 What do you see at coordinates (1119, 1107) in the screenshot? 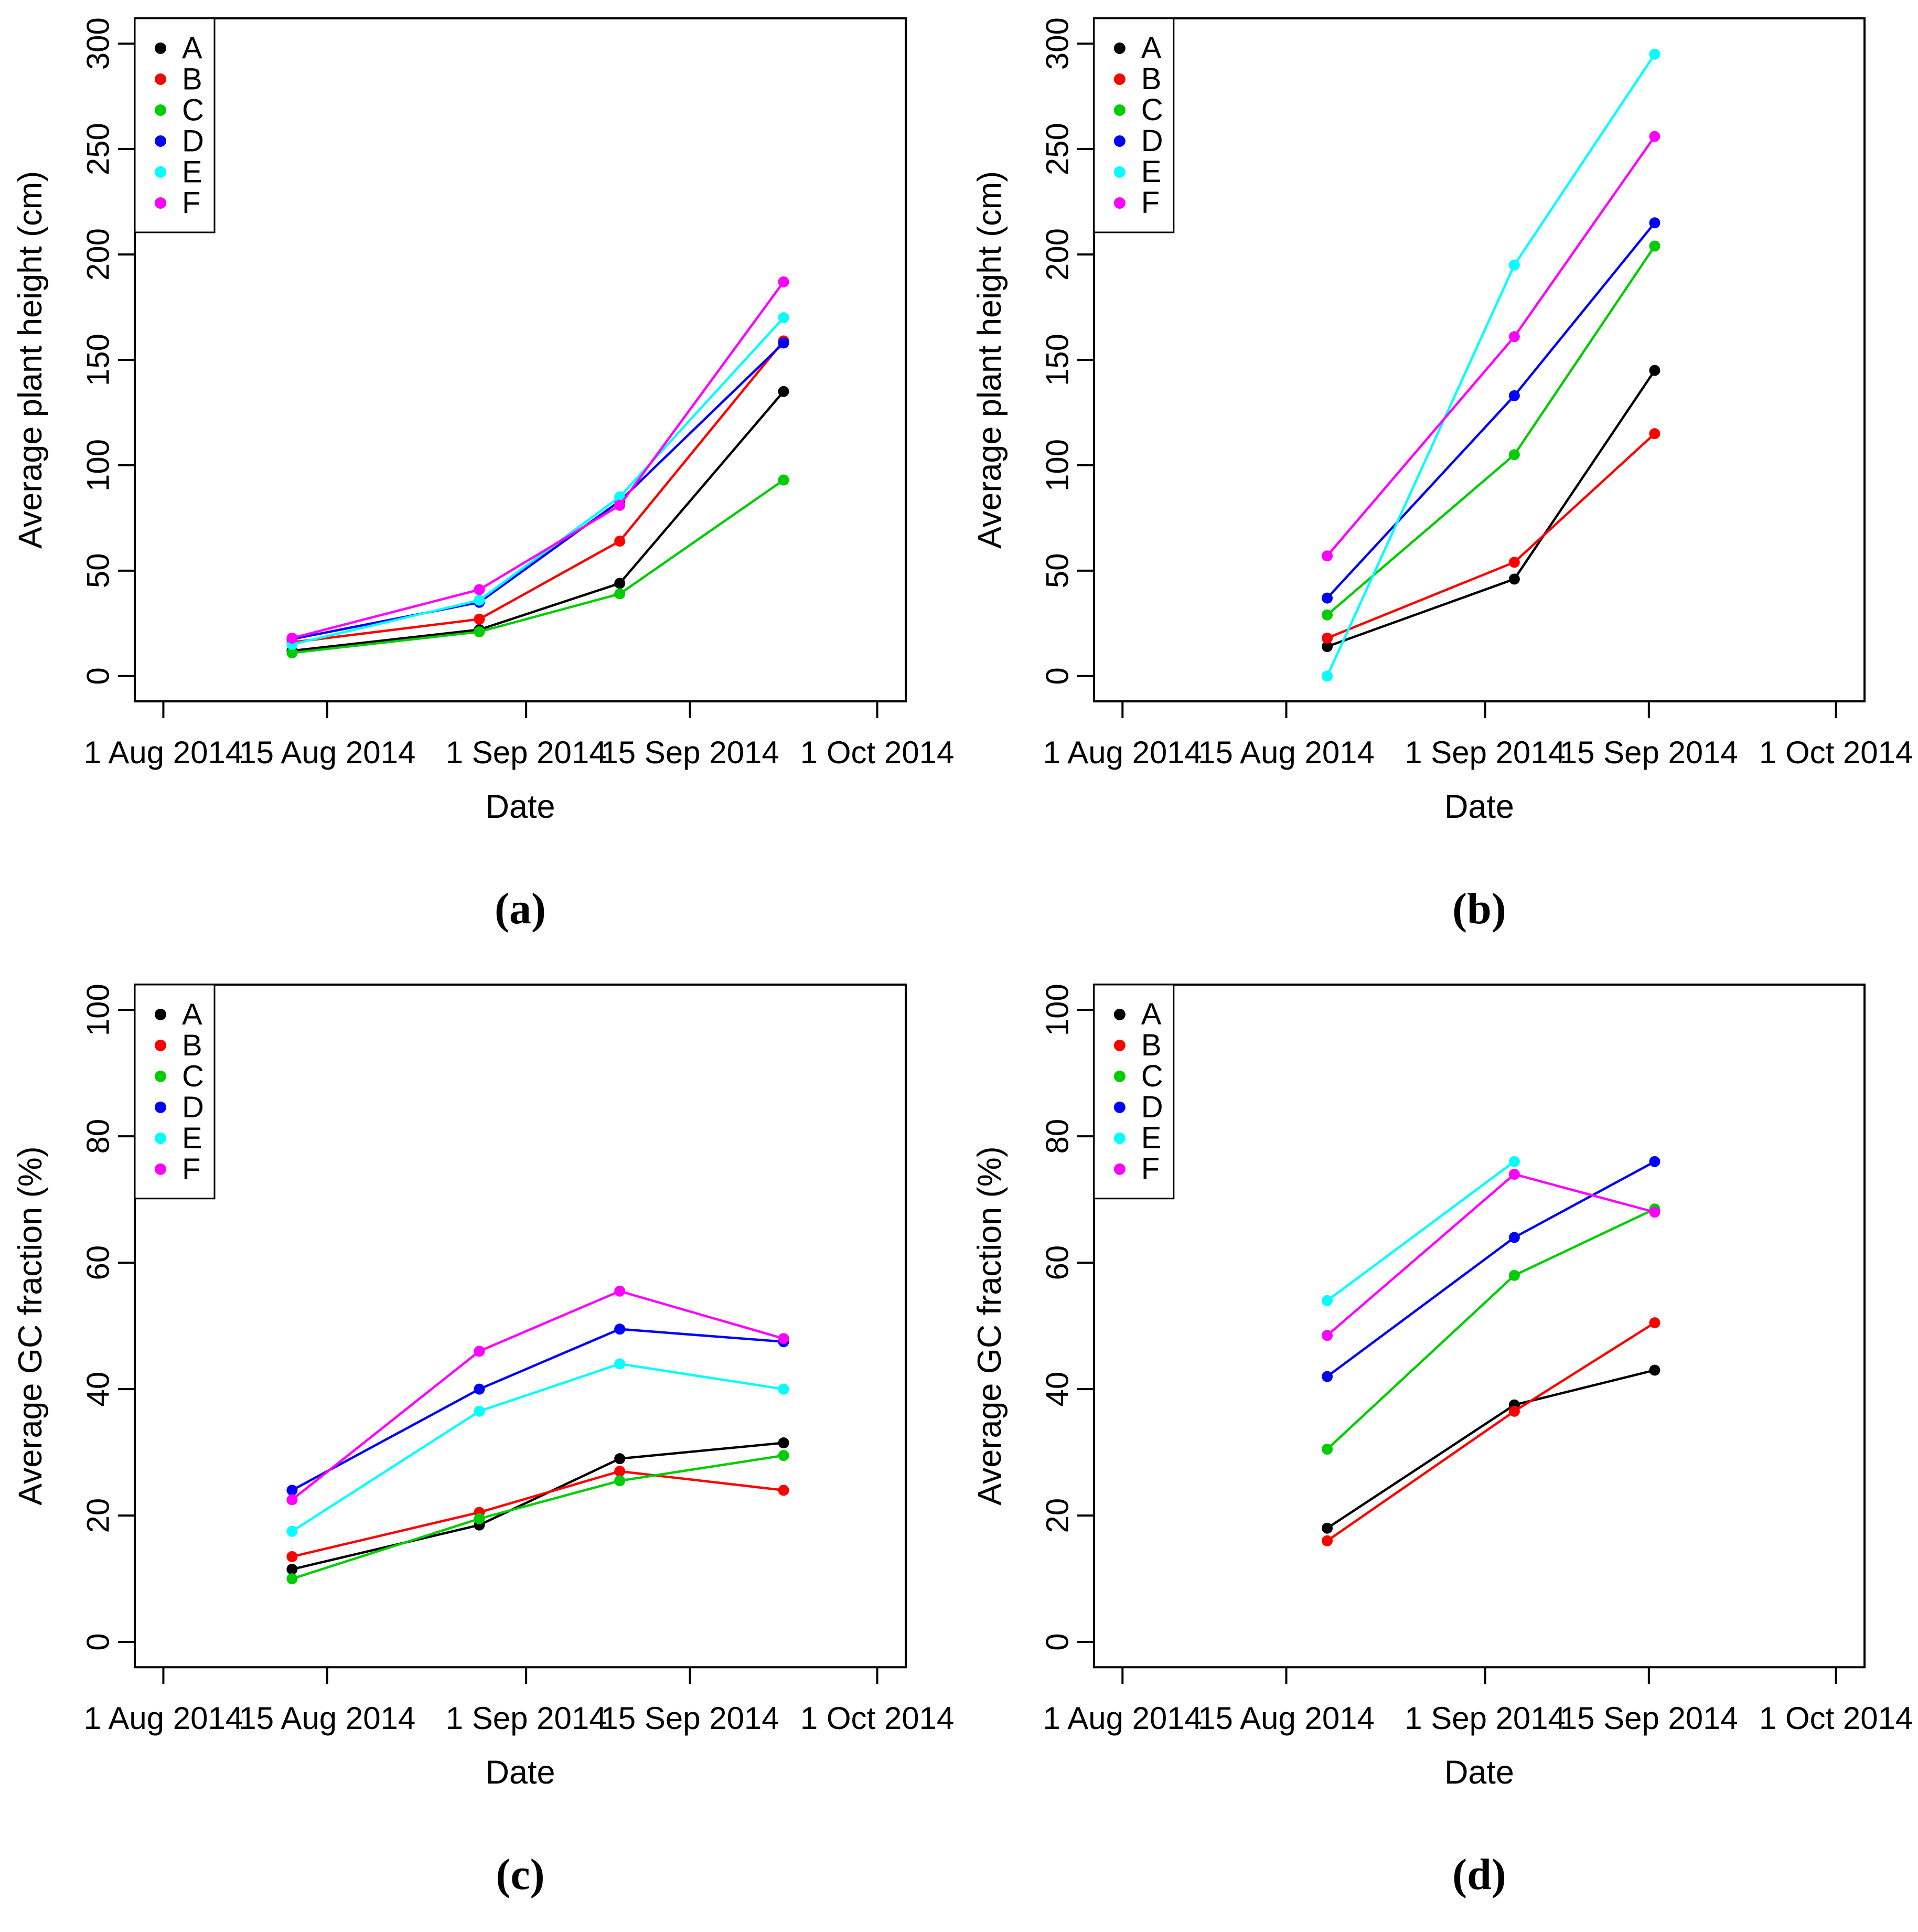
I see `legend-marker-D` at bounding box center [1119, 1107].